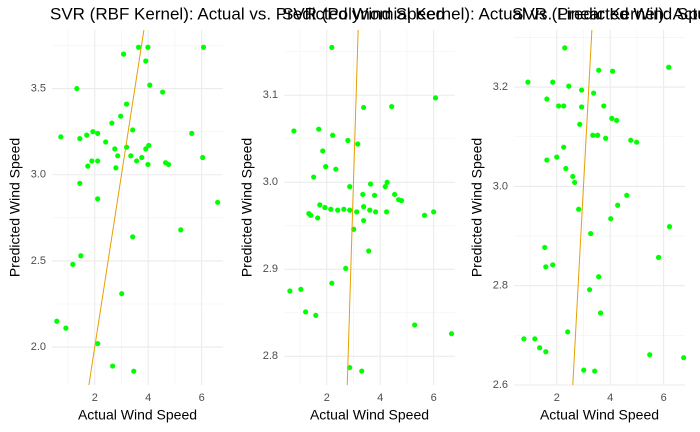  Describe the element at coordinates (38, 261) in the screenshot. I see `y-tick-label: 2.5` at that location.